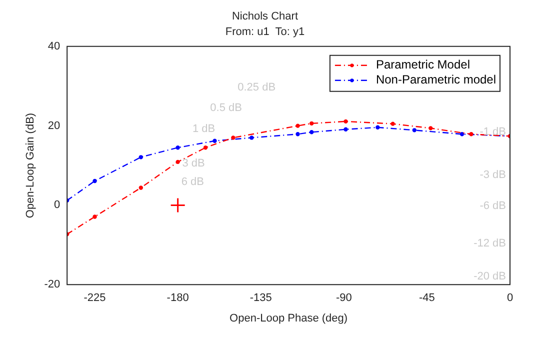 The image size is (560, 337). Describe the element at coordinates (54, 126) in the screenshot. I see `y-tick-label: 20` at that location.